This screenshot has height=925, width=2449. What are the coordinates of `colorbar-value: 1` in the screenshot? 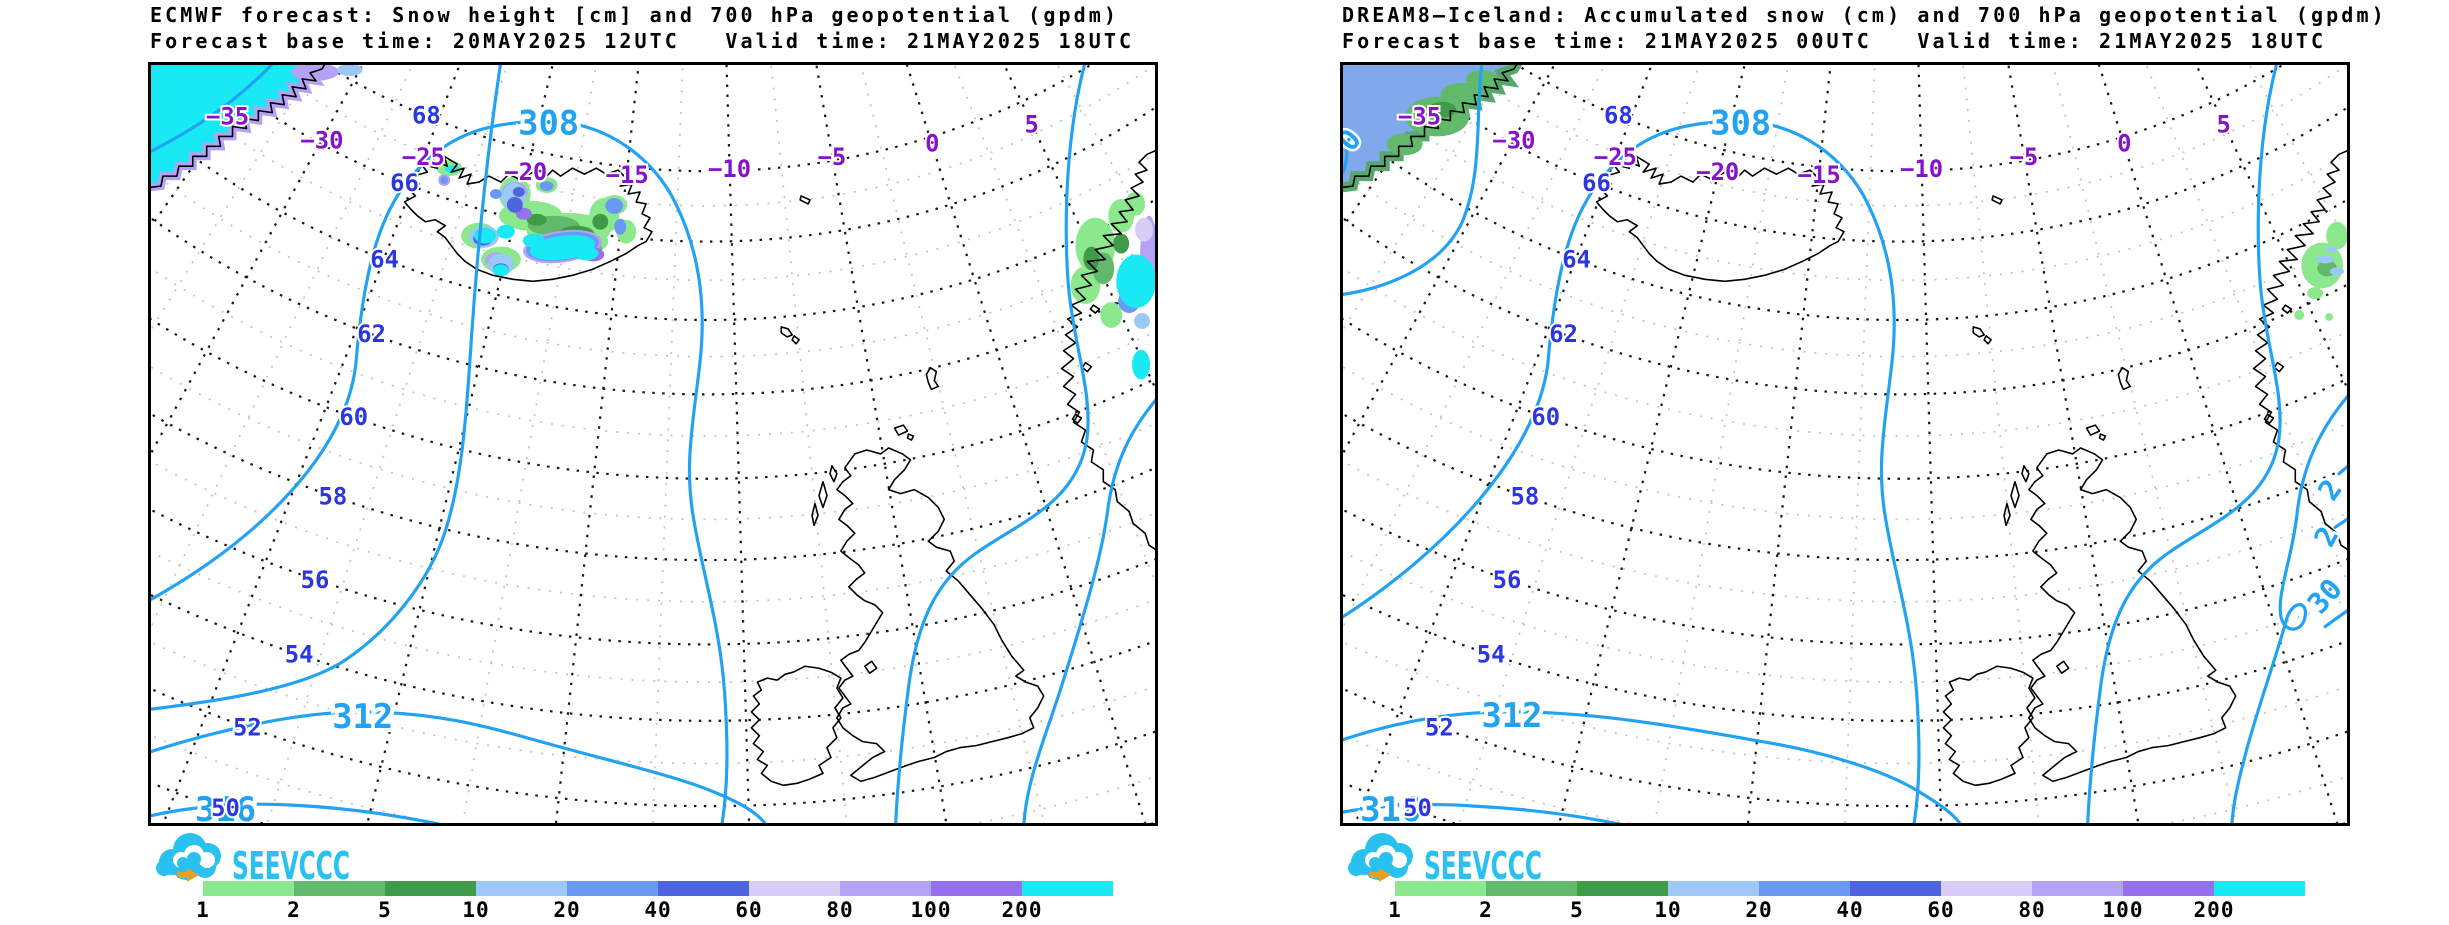 It's located at (203, 910).